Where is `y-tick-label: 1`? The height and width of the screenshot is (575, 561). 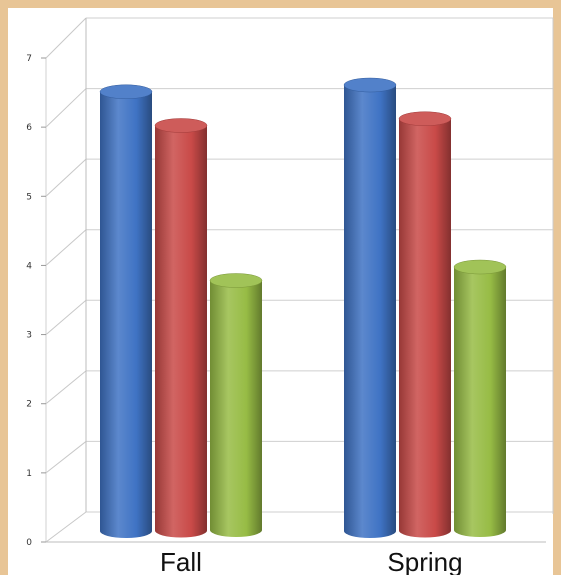
y-tick-label: 1 is located at coordinates (29, 474).